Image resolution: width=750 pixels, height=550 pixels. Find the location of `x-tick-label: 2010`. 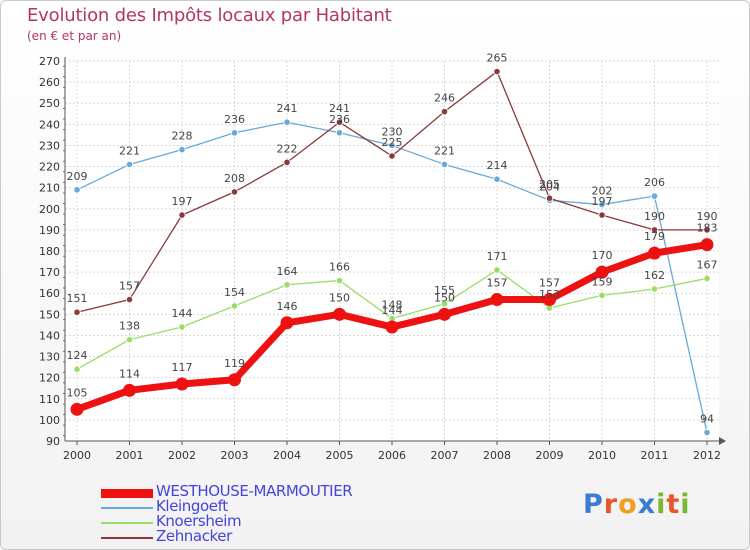

x-tick-label: 2010 is located at coordinates (602, 455).